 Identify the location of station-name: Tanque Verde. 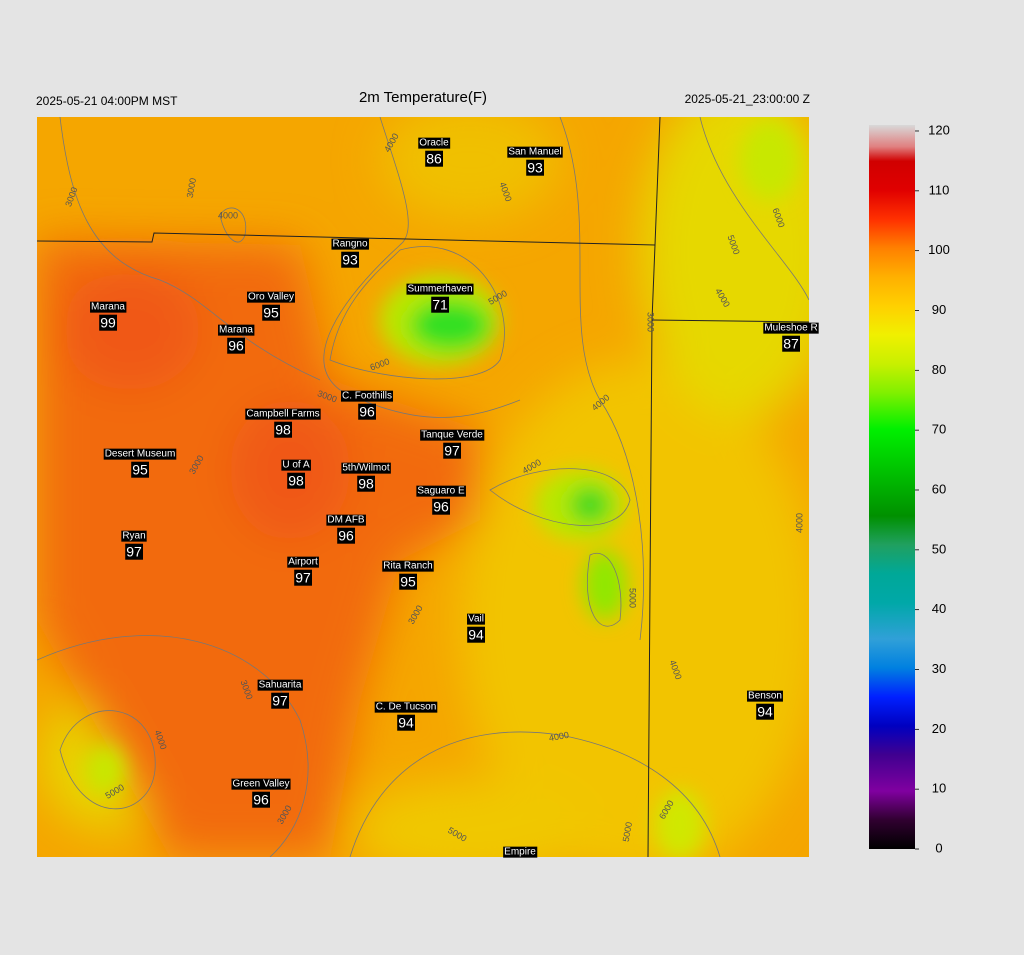
(452, 435).